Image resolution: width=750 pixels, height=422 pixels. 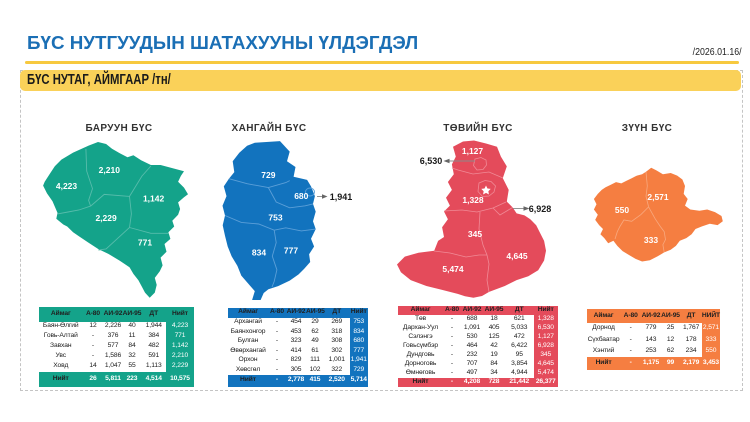 I want to click on svg-text: 753, so click(x=275, y=217).